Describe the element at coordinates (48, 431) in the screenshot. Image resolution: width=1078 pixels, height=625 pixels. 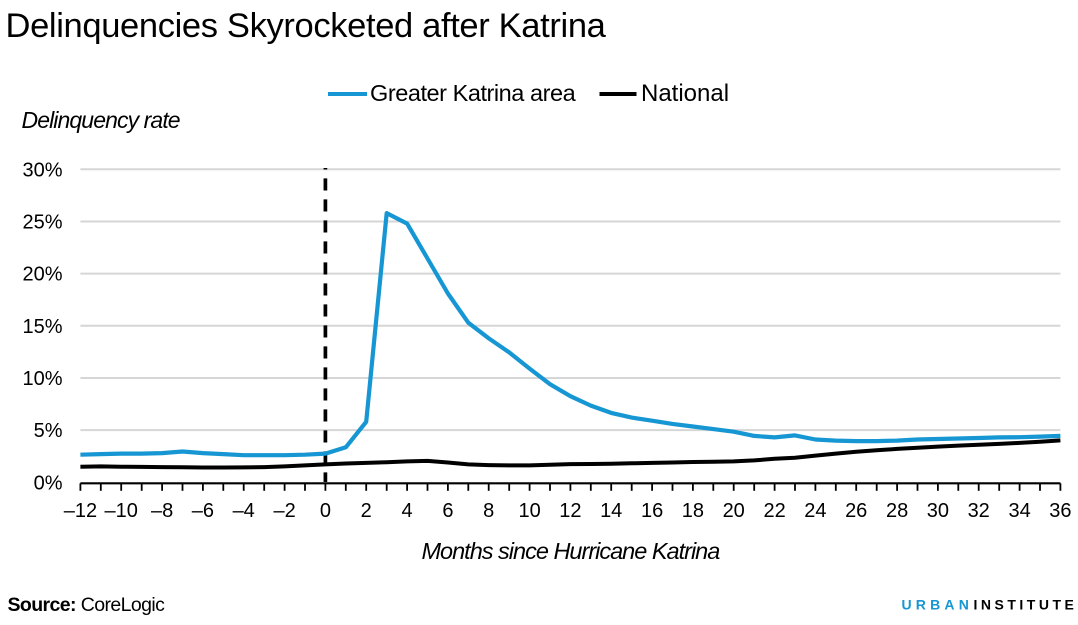
I see `svg-text: 5%` at that location.